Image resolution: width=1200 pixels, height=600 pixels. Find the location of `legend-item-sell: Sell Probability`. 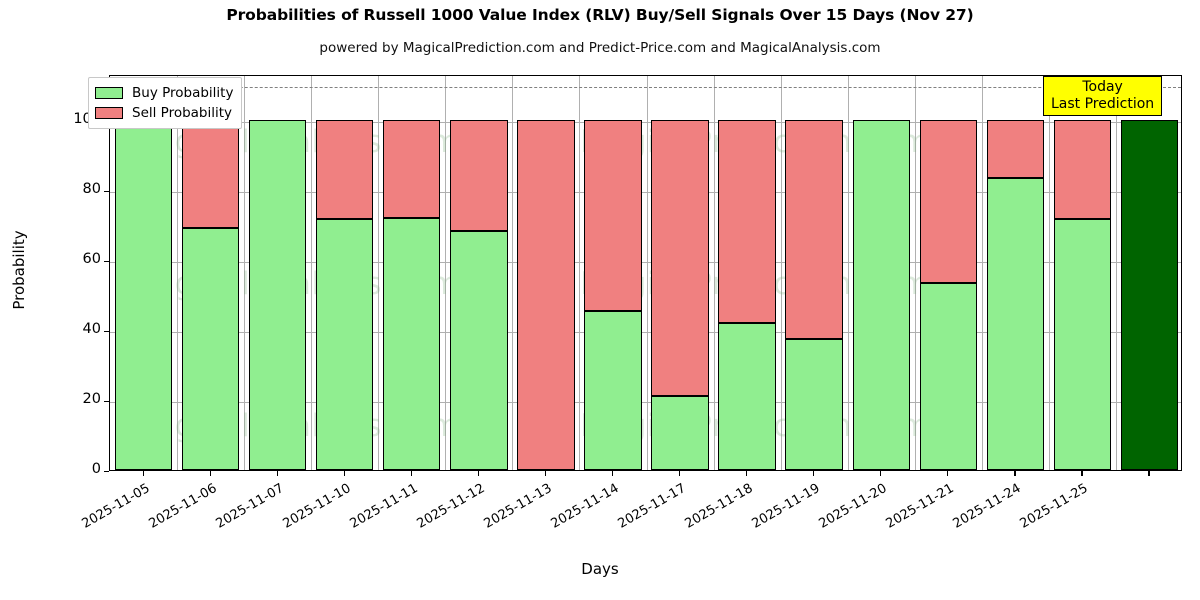

legend-item-sell: Sell Probability is located at coordinates (164, 113).